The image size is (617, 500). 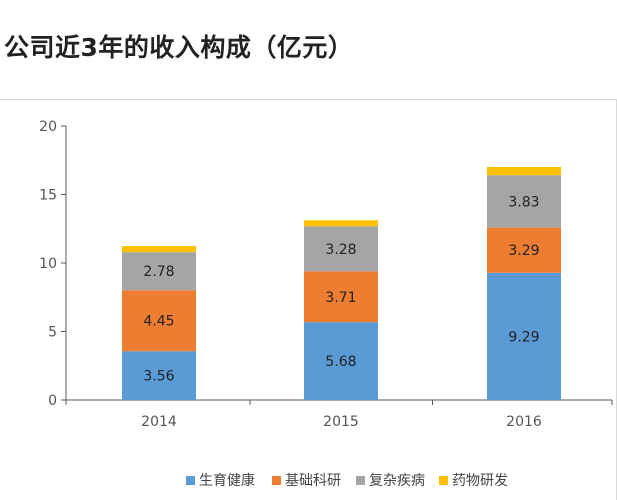 What do you see at coordinates (159, 422) in the screenshot?
I see `x-tick-label: 2014` at bounding box center [159, 422].